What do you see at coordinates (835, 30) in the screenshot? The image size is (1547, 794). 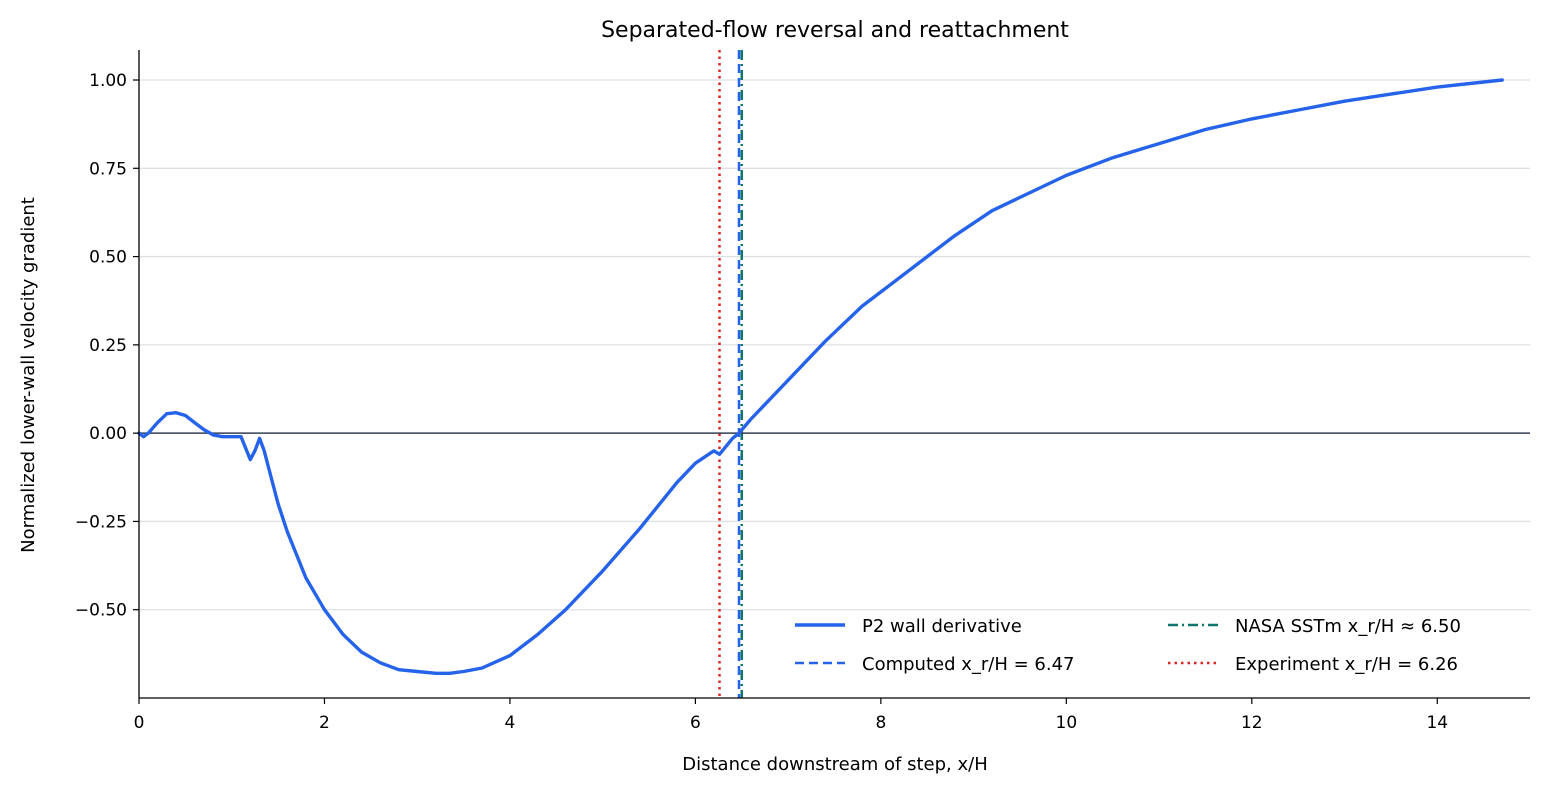 I see `chart-title: Separated-flow reversal and reattachment` at bounding box center [835, 30].